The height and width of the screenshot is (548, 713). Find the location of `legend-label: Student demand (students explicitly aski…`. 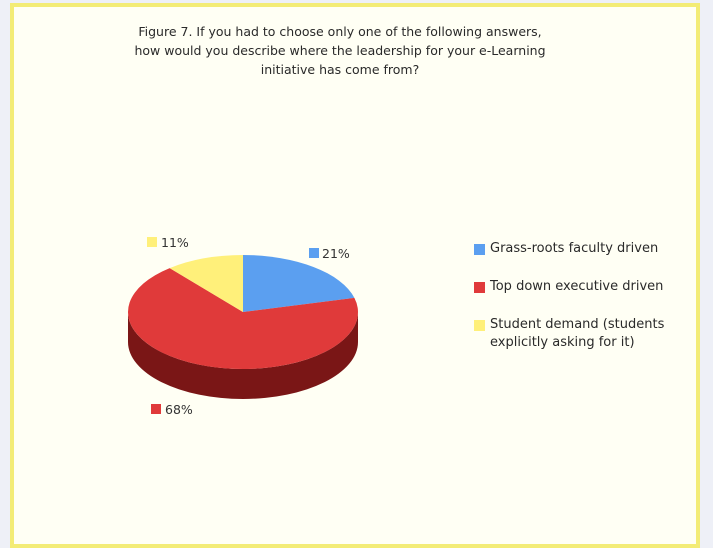

legend-label: Student demand (students explicitly aski… is located at coordinates (577, 333).